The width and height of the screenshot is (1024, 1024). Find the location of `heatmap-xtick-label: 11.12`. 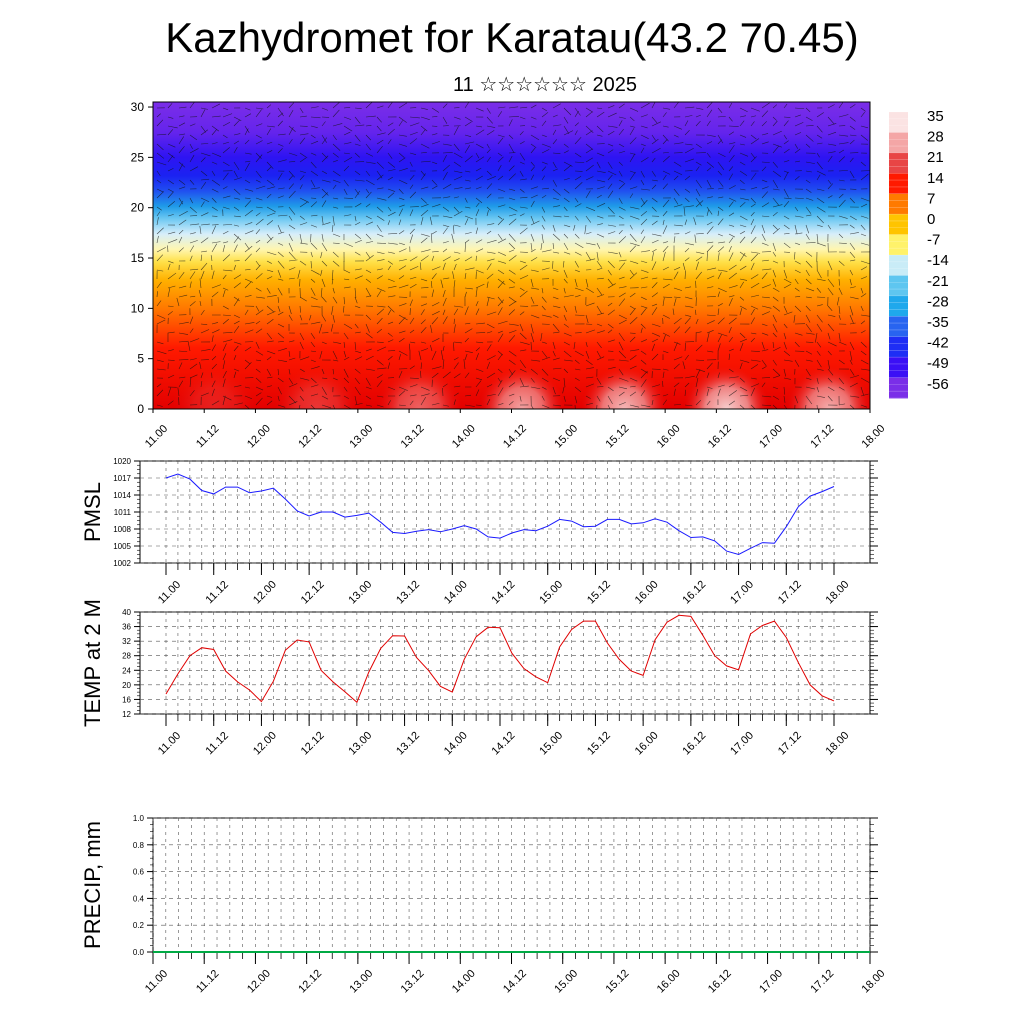

heatmap-xtick-label: 11.12 is located at coordinates (207, 436).